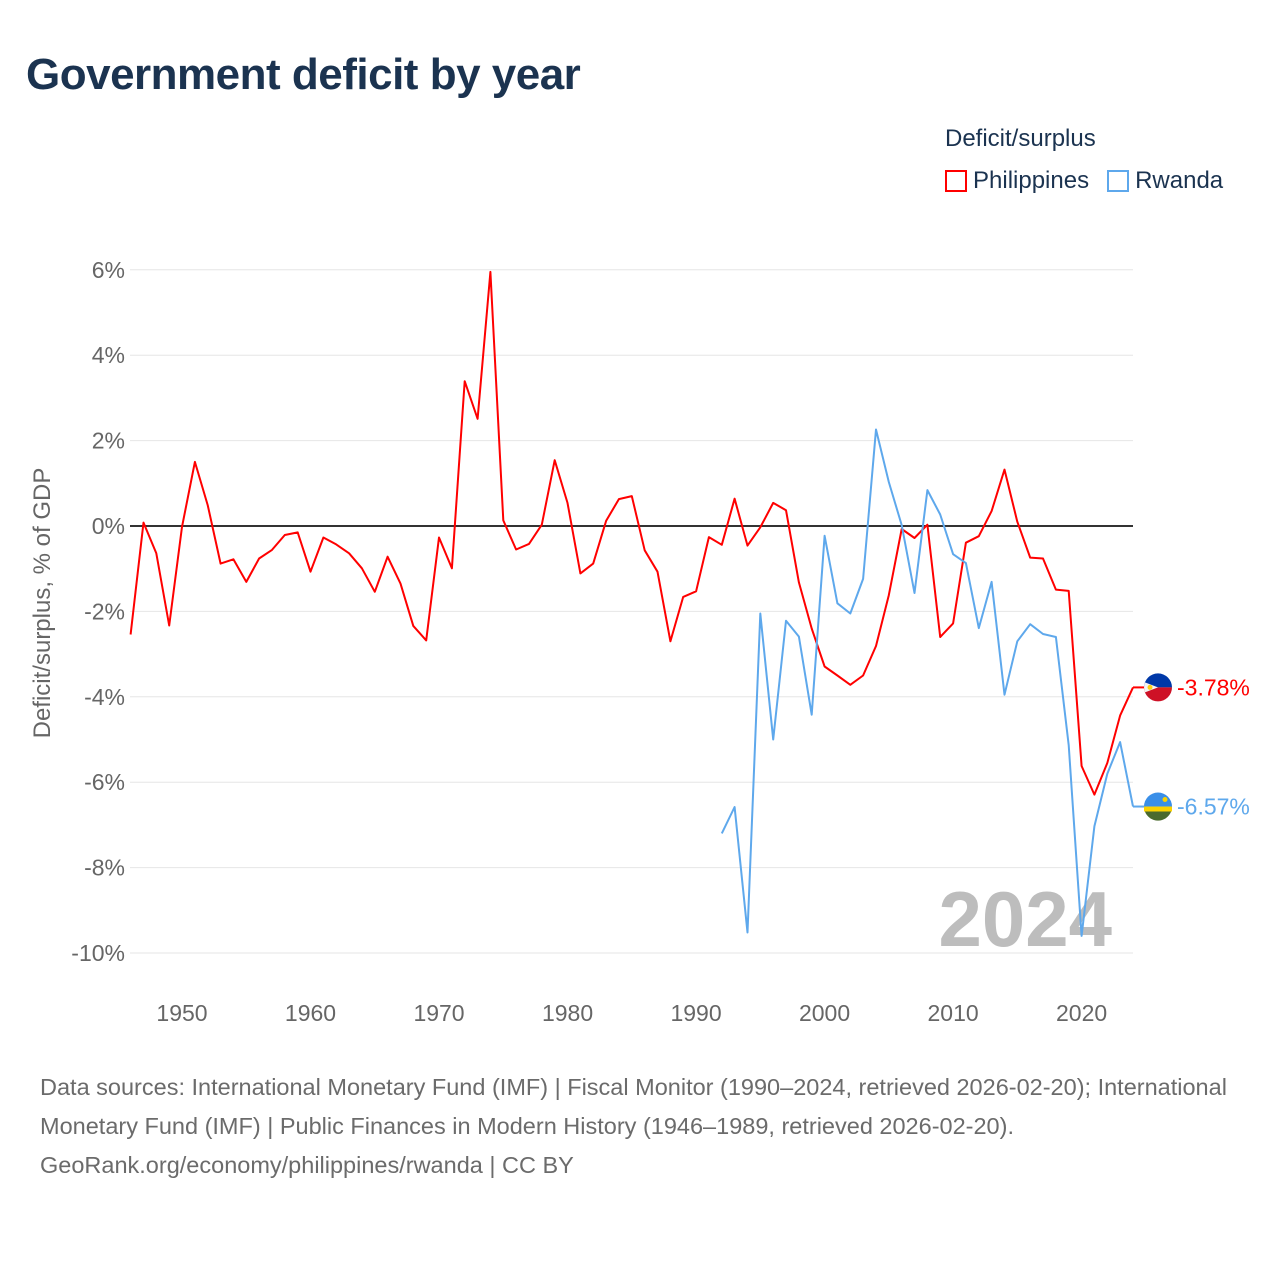 This screenshot has width=1280, height=1280. What do you see at coordinates (108, 270) in the screenshot?
I see `y-tick-label: 6%` at bounding box center [108, 270].